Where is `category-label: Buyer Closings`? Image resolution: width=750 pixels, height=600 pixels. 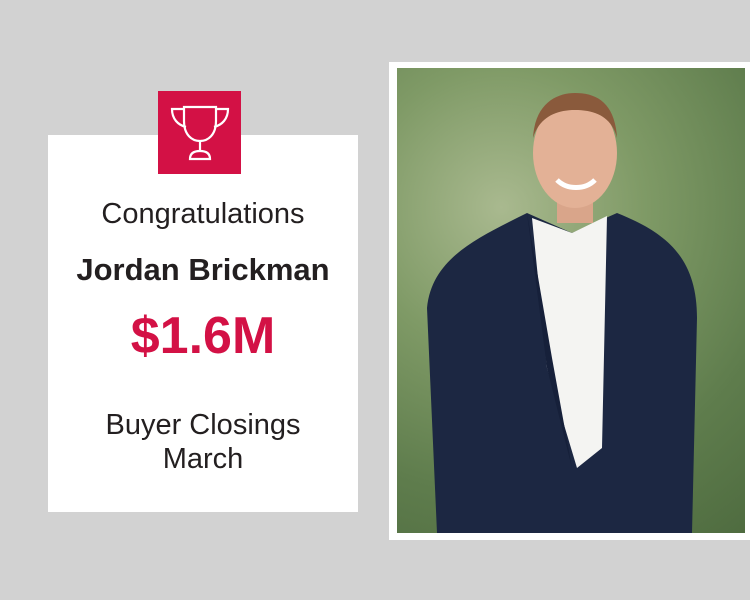 category-label: Buyer Closings is located at coordinates (203, 425).